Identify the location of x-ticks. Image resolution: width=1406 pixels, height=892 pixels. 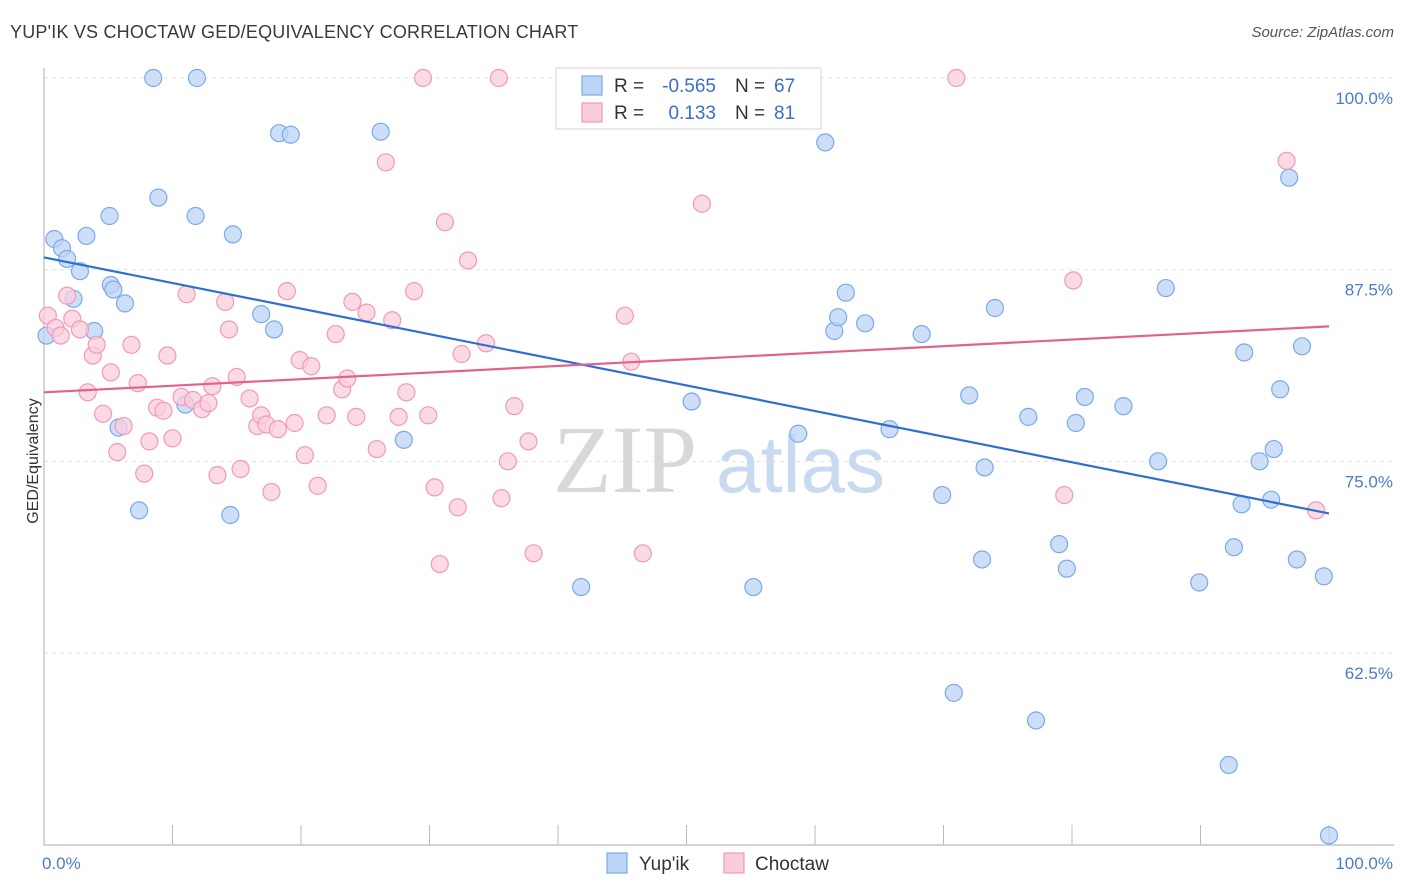
(686, 835).